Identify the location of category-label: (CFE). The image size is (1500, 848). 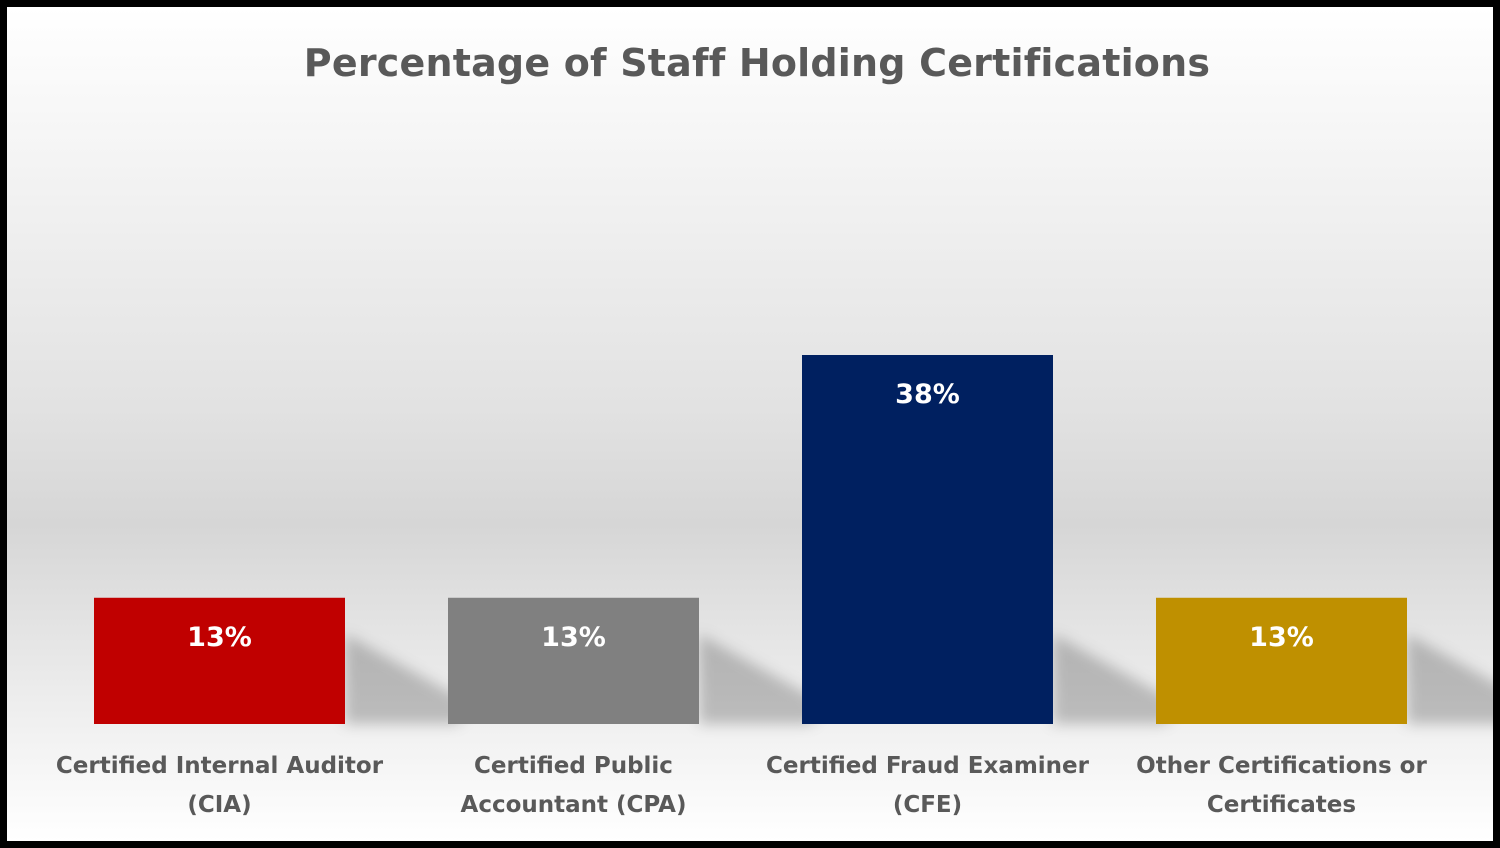
(927, 805).